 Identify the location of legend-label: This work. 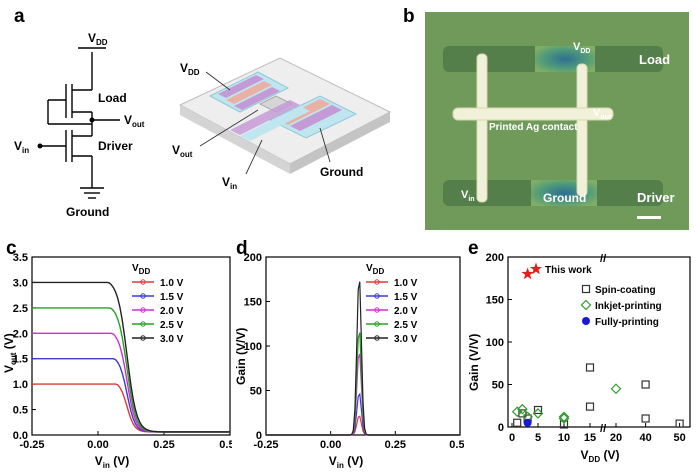
(568, 270).